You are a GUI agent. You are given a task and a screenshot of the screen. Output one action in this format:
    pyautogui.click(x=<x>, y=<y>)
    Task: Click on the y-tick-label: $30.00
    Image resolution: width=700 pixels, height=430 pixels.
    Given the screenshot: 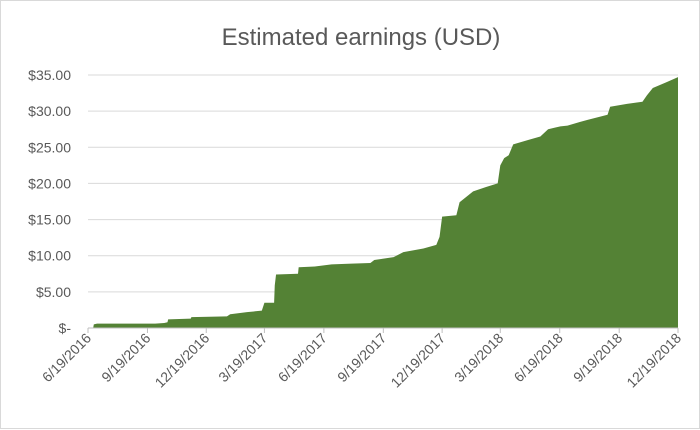 What is the action you would take?
    pyautogui.click(x=49, y=111)
    